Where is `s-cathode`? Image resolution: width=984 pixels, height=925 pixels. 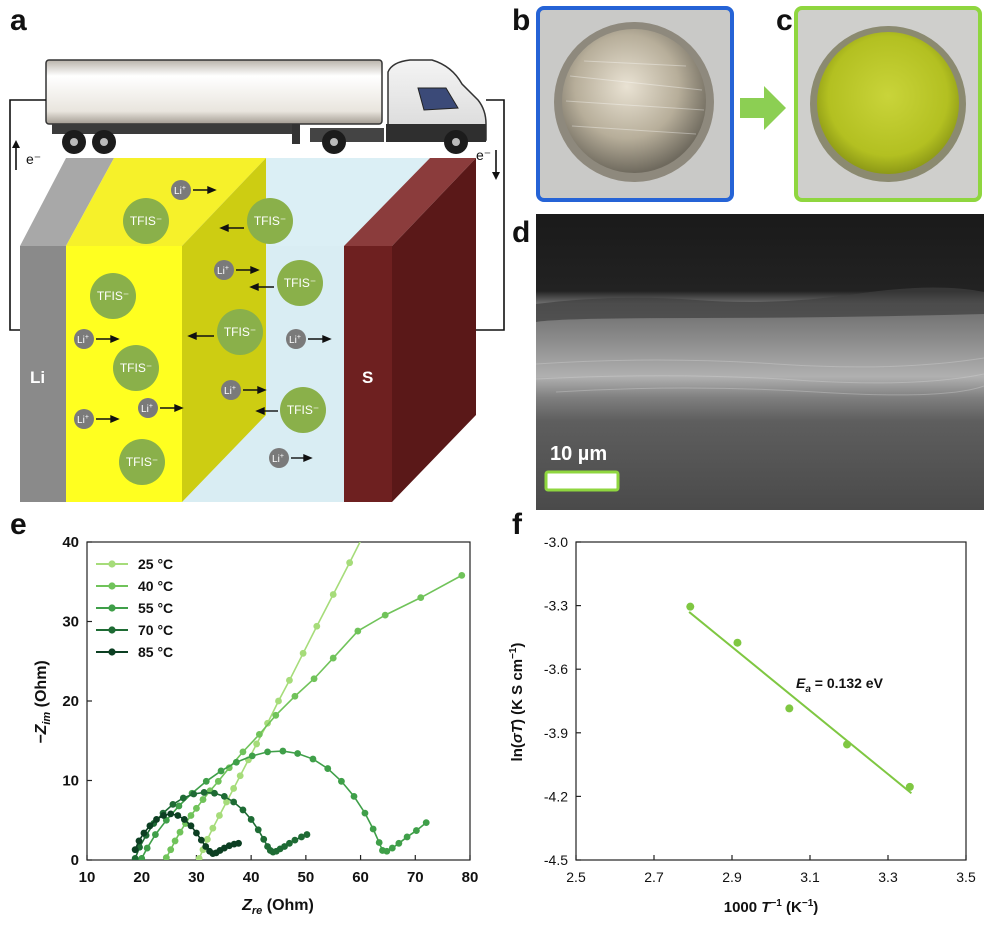 s-cathode is located at coordinates (368, 374).